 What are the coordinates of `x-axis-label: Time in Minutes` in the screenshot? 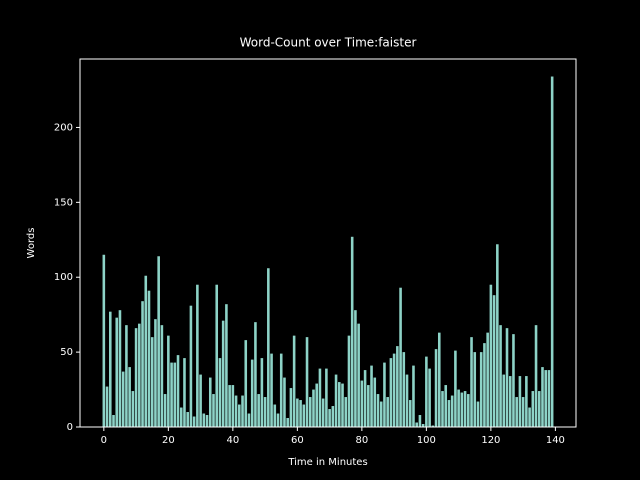 It's located at (327, 462).